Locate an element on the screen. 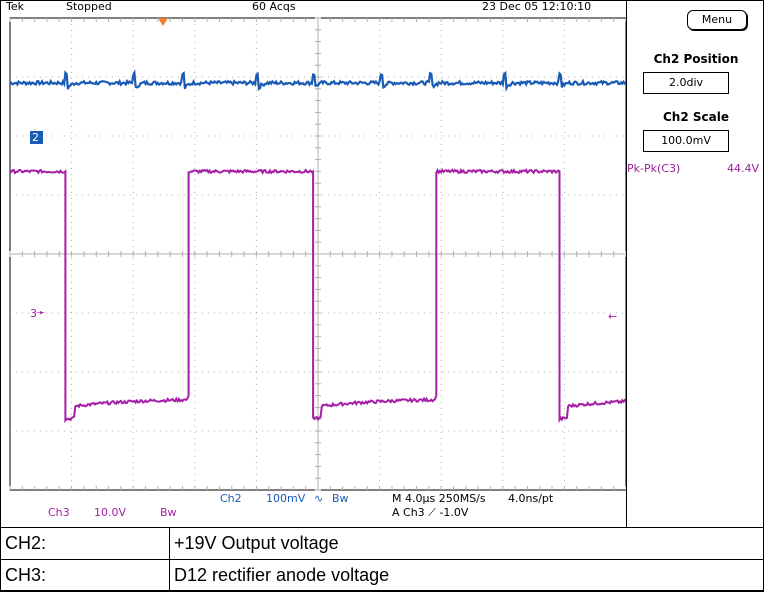  ch2-bandwidth: Bw is located at coordinates (340, 498).